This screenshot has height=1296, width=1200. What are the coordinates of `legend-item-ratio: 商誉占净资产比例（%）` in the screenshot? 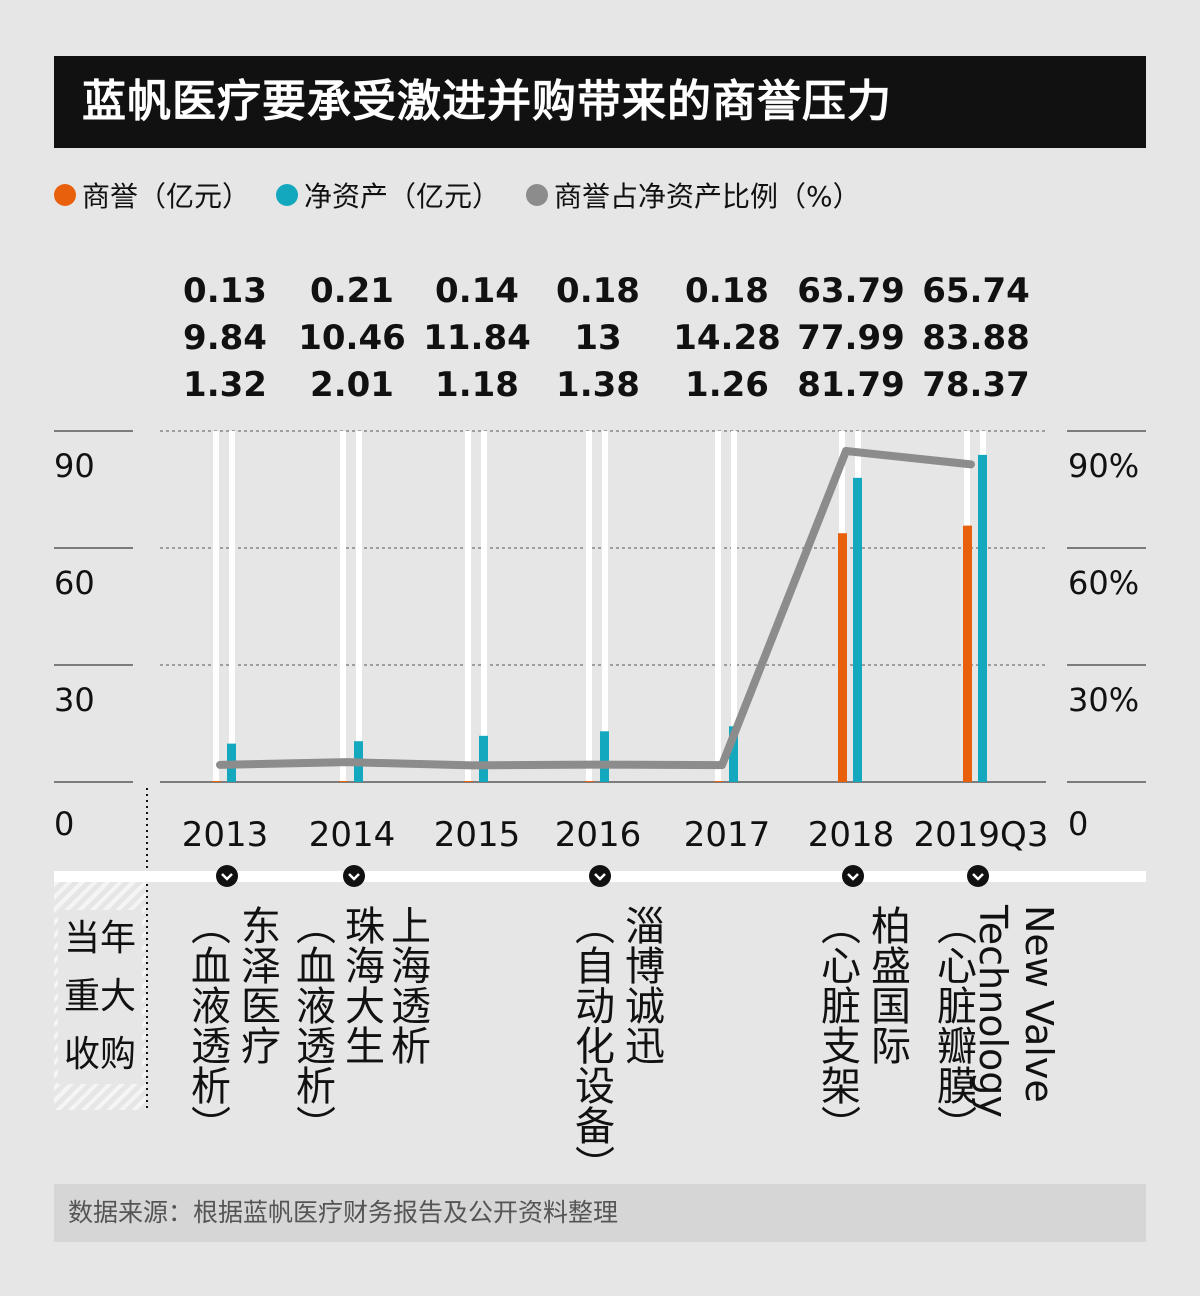 It's located at (693, 195).